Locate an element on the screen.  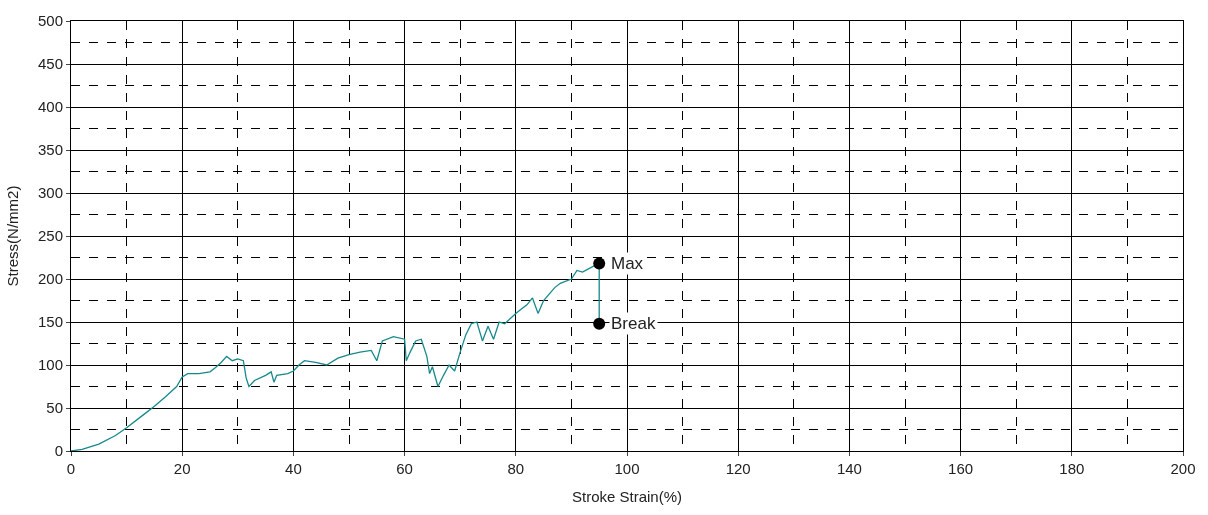
y-tick-label: 350 is located at coordinates (50, 150).